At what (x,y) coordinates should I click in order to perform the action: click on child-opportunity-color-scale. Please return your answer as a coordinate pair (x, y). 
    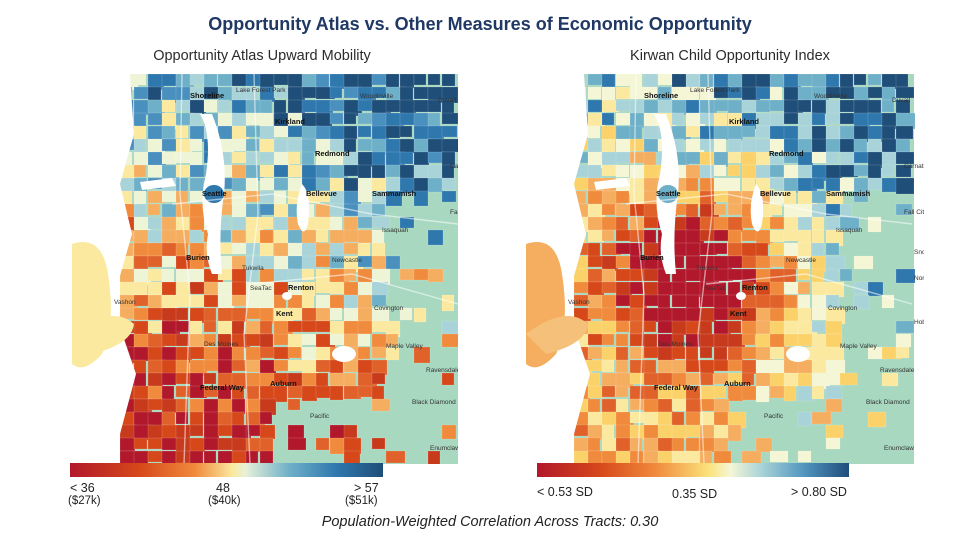
    Looking at the image, I should click on (693, 470).